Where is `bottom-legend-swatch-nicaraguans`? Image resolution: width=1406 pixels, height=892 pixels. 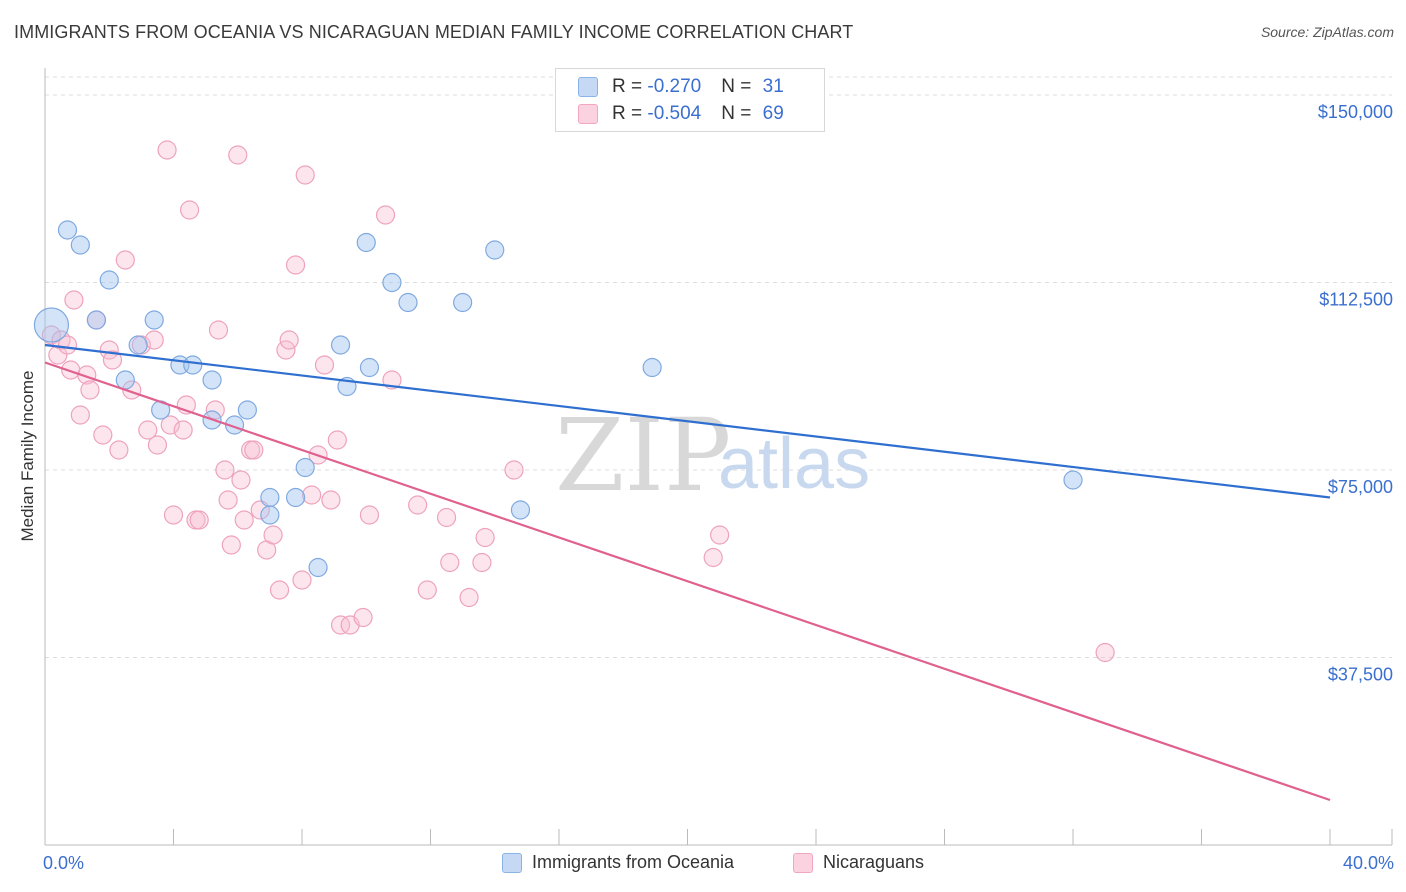 bottom-legend-swatch-nicaraguans is located at coordinates (803, 862).